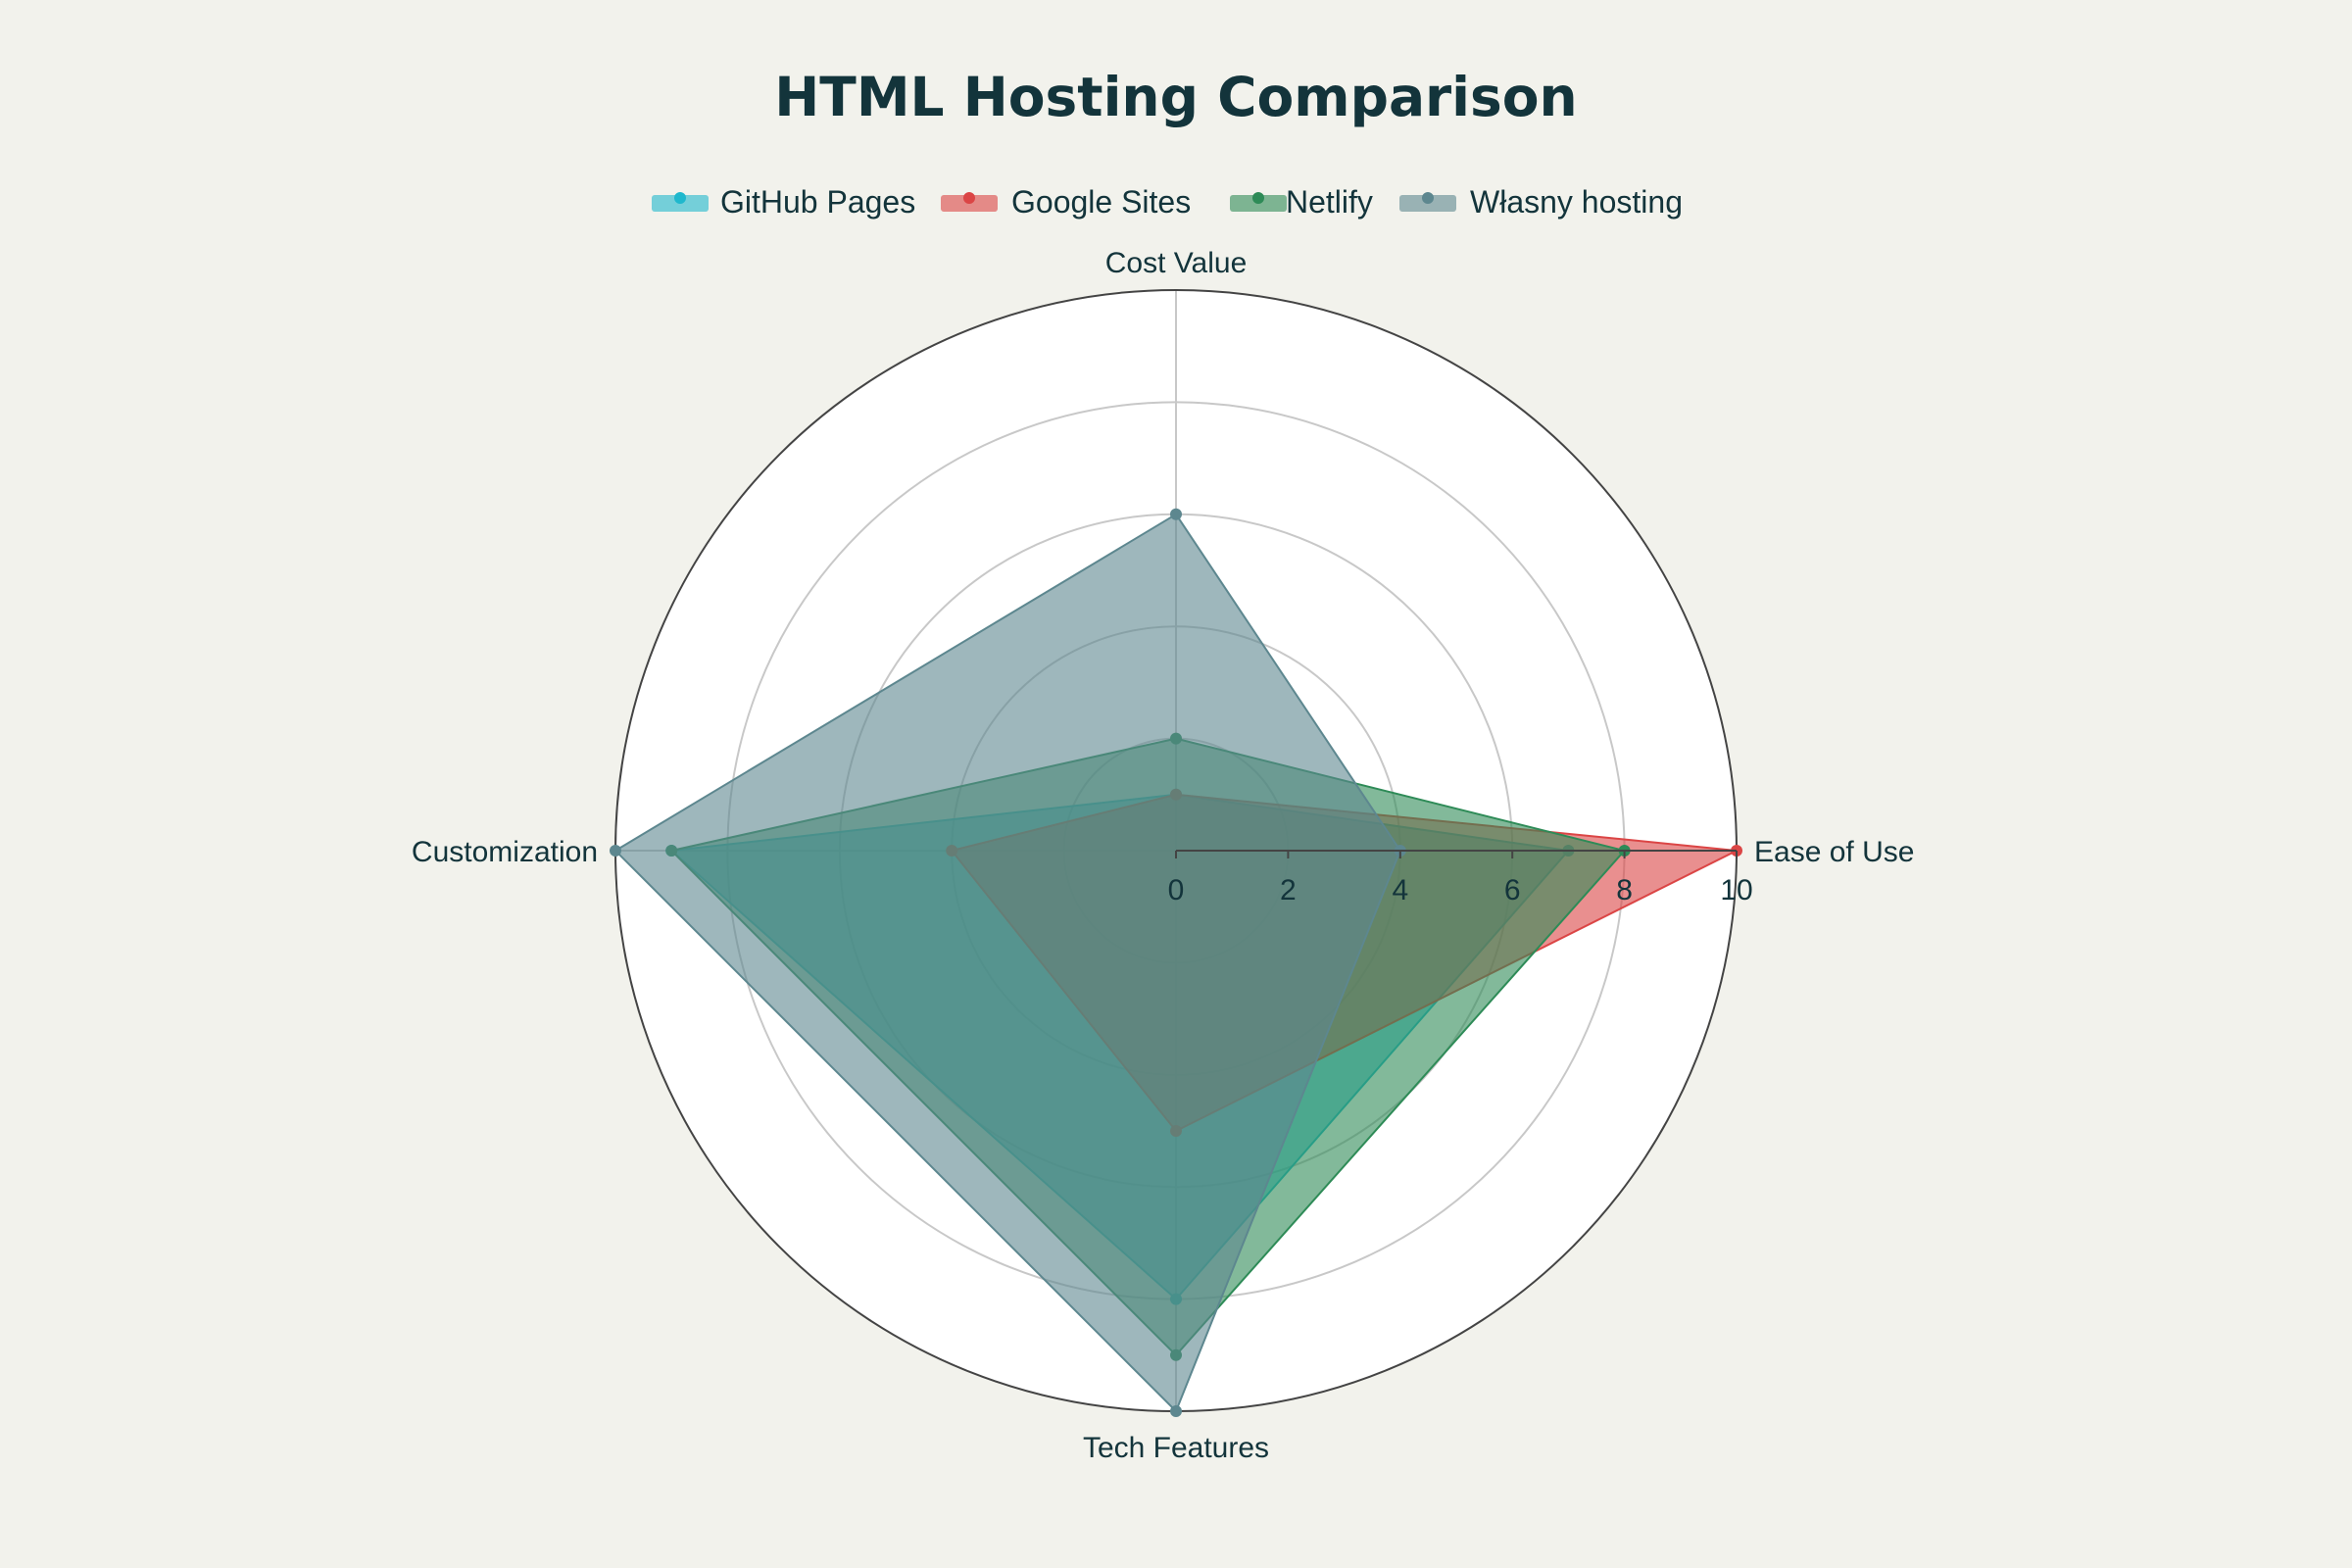 The image size is (2352, 1568). What do you see at coordinates (1175, 97) in the screenshot?
I see `chart-title: HTML Hosting Comparison` at bounding box center [1175, 97].